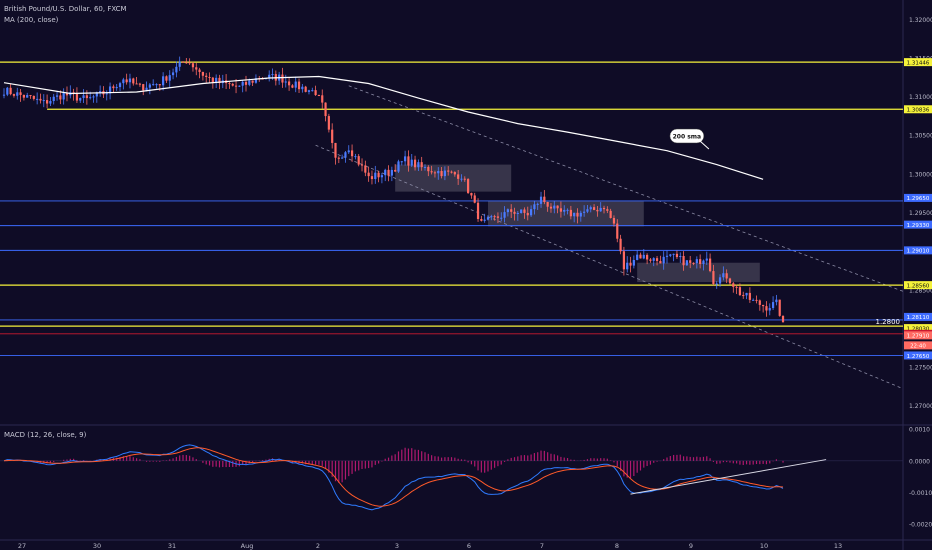  Describe the element at coordinates (318, 546) in the screenshot. I see `time-tick-label: 2` at that location.